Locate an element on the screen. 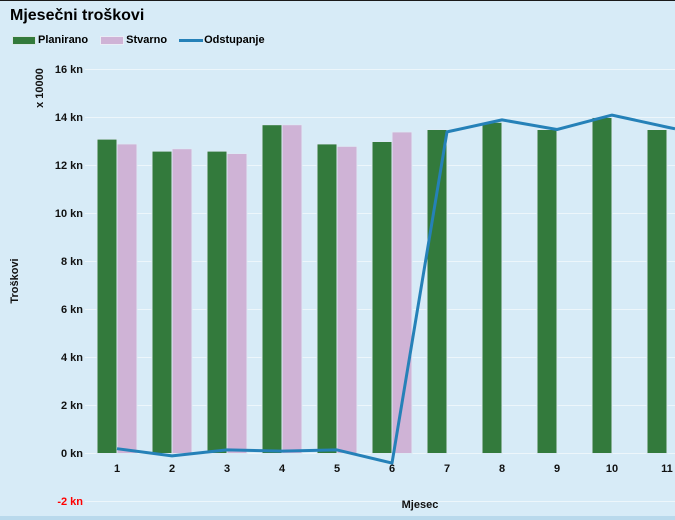  legend-label: Odstupanje is located at coordinates (234, 40).